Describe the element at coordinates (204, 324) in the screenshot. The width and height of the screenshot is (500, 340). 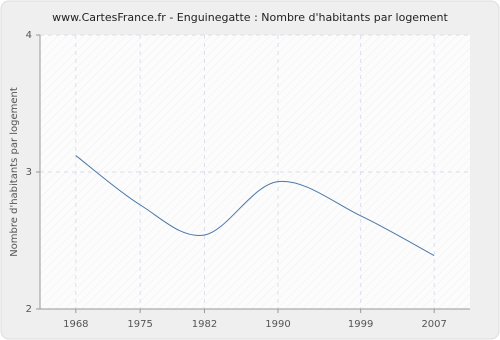
I see `x-tick-label: 1982` at that location.